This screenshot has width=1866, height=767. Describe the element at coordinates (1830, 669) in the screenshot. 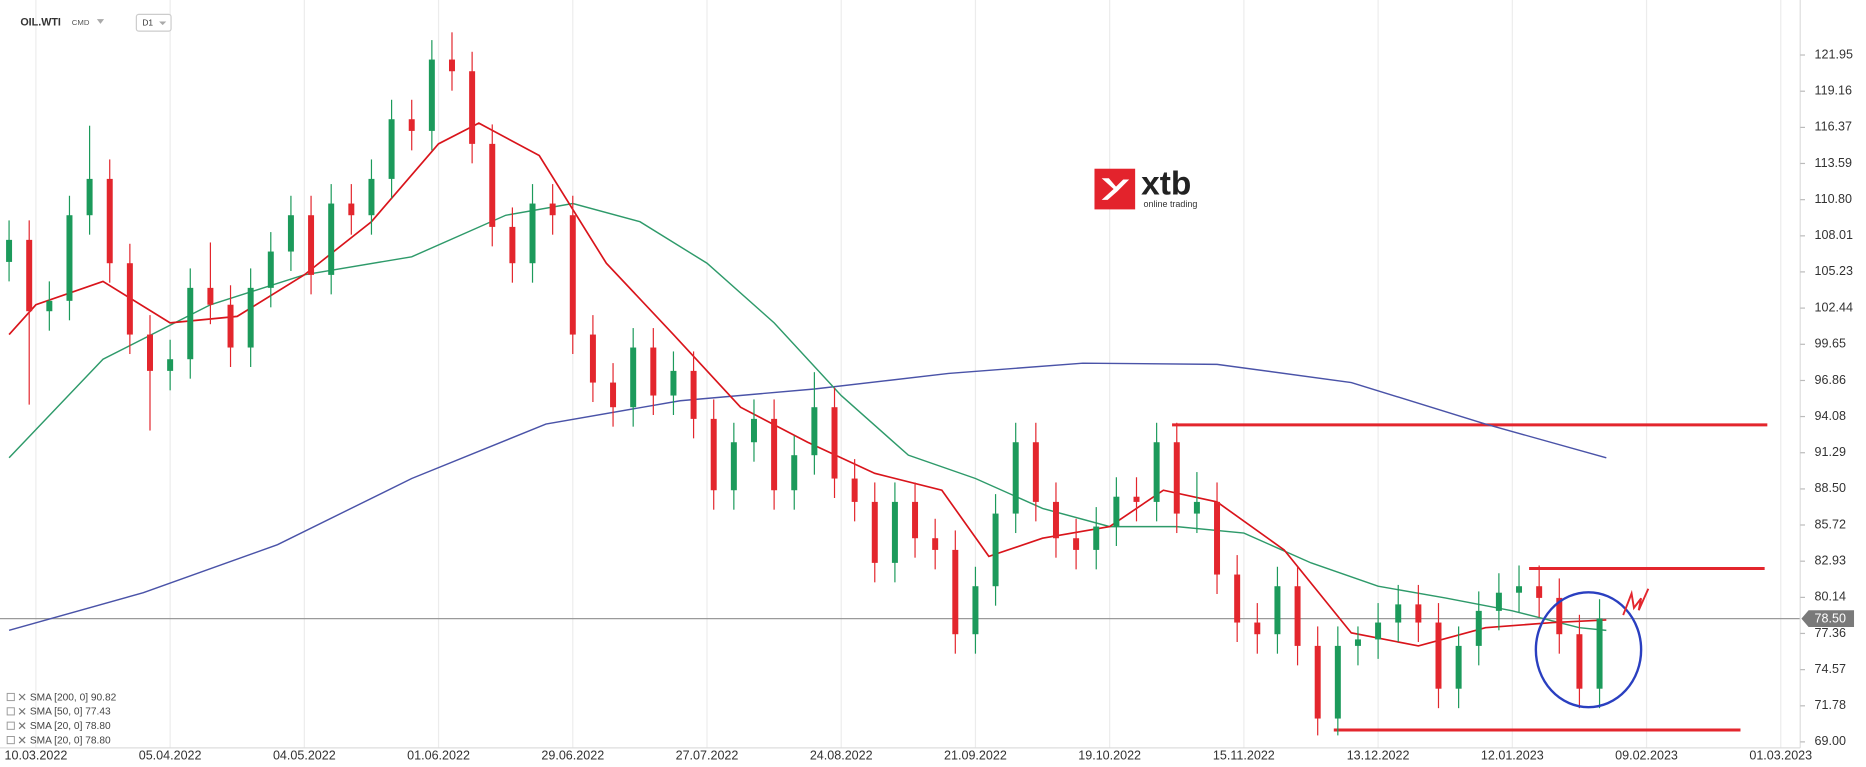

I see `y-tick-label: 74.57` at that location.